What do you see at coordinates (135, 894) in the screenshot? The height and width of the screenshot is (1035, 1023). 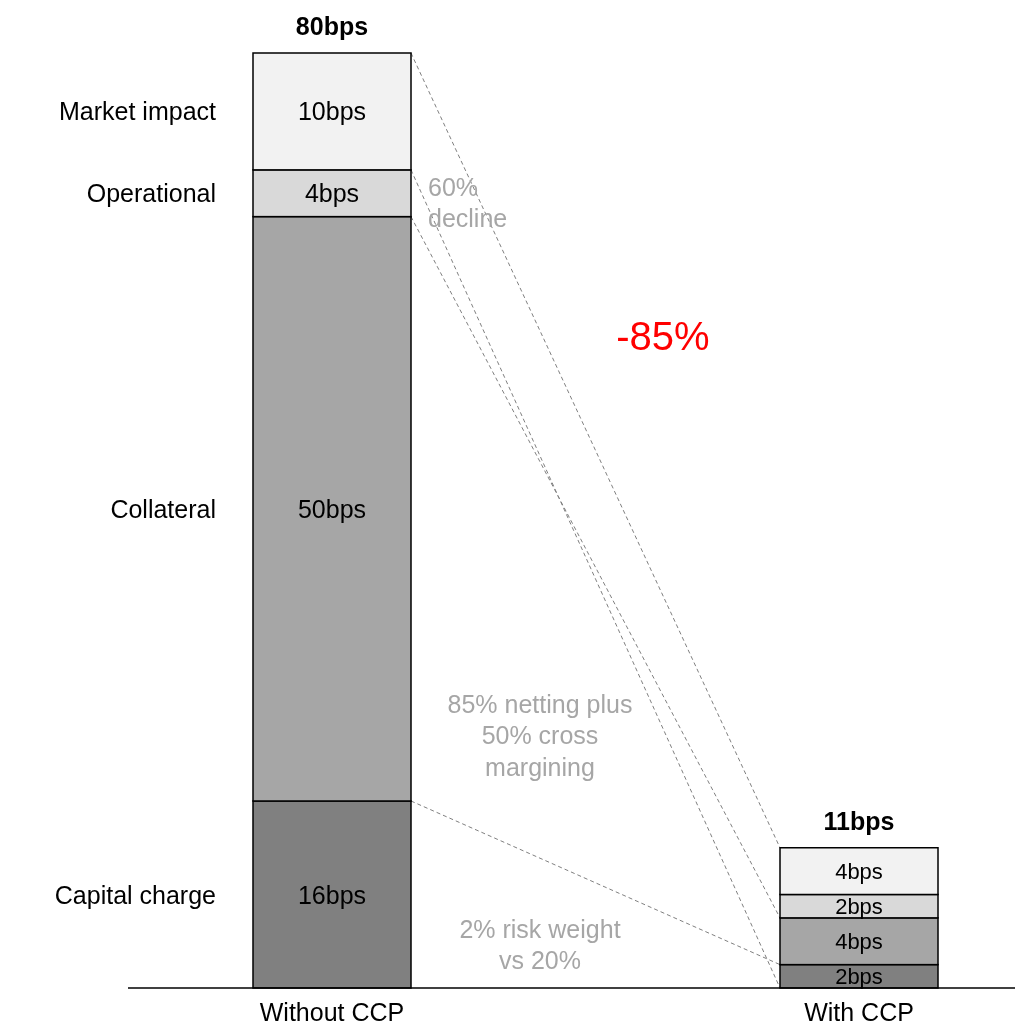 I see `series-label: Capital charge` at bounding box center [135, 894].